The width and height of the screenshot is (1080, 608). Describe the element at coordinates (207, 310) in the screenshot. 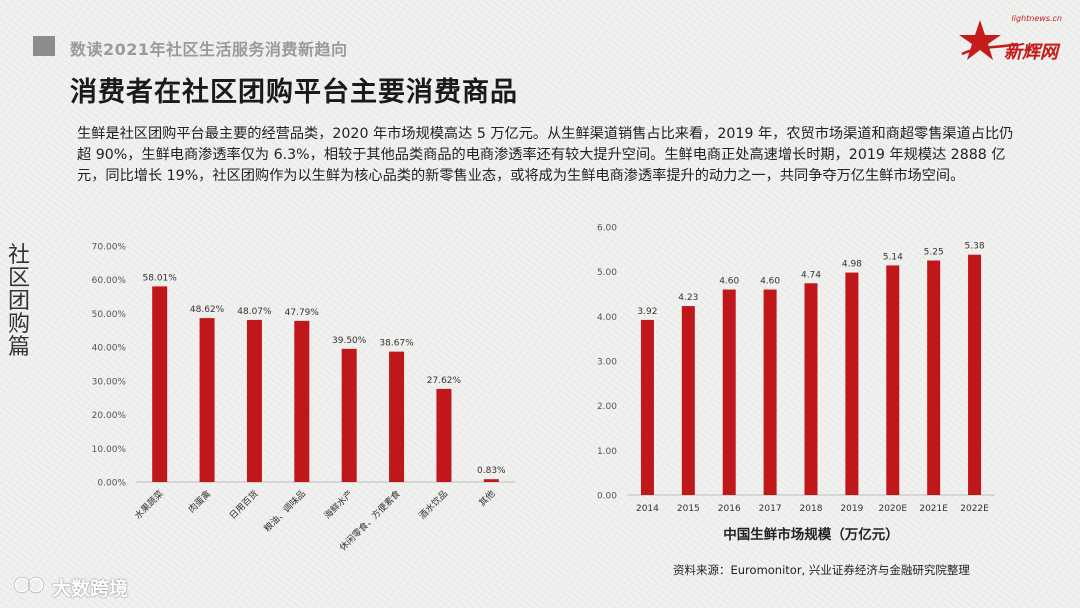

I see `data-label: 48.62%` at that location.